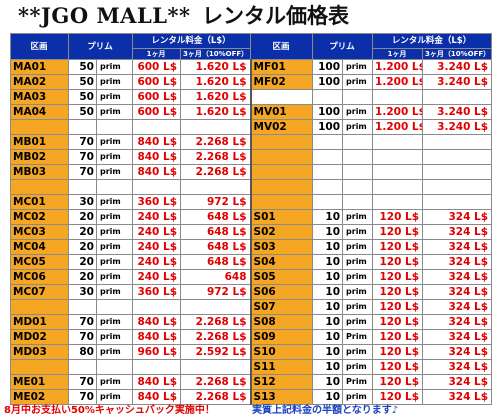  I want to click on header-one-month-right: 1ヶ月, so click(398, 54).